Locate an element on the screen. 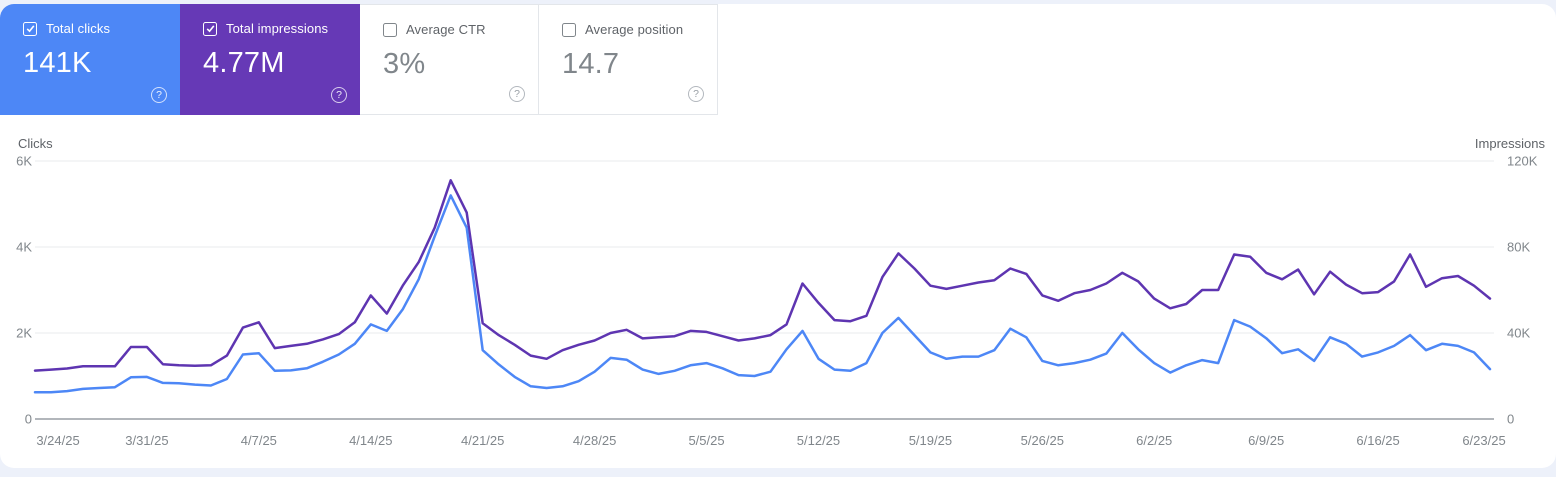 The image size is (1556, 477). y-axis-tick-left: 6K is located at coordinates (24, 161).